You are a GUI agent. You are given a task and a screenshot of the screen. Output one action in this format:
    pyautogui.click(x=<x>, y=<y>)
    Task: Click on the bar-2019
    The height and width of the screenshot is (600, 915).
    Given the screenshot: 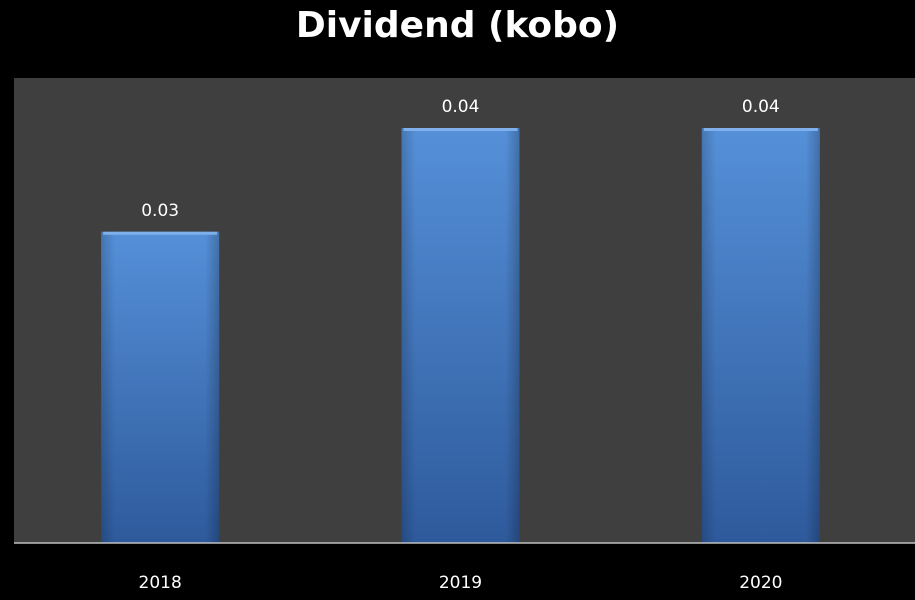 What is the action you would take?
    pyautogui.click(x=460, y=335)
    